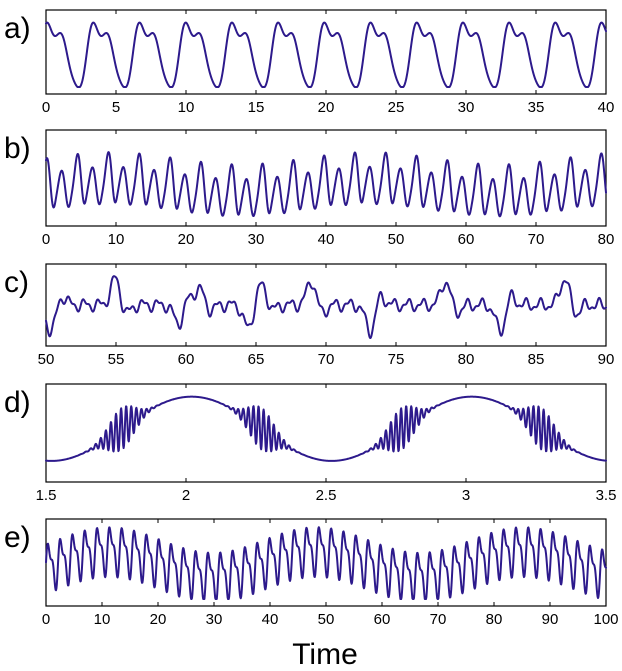  What do you see at coordinates (186, 495) in the screenshot?
I see `x-tick-label: 2` at bounding box center [186, 495].